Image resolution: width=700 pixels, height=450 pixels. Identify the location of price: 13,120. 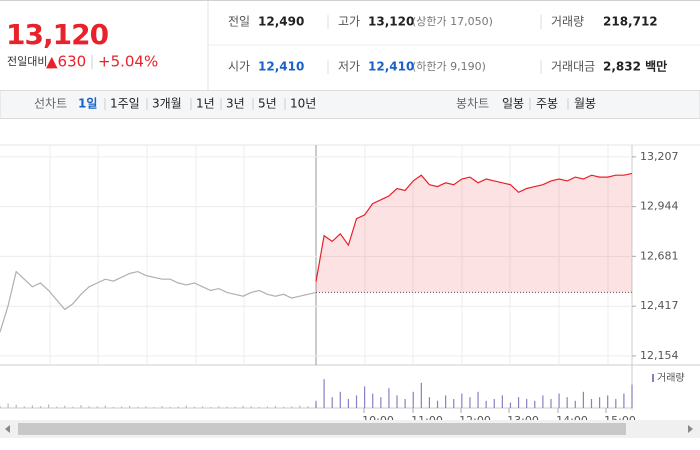
(57, 34).